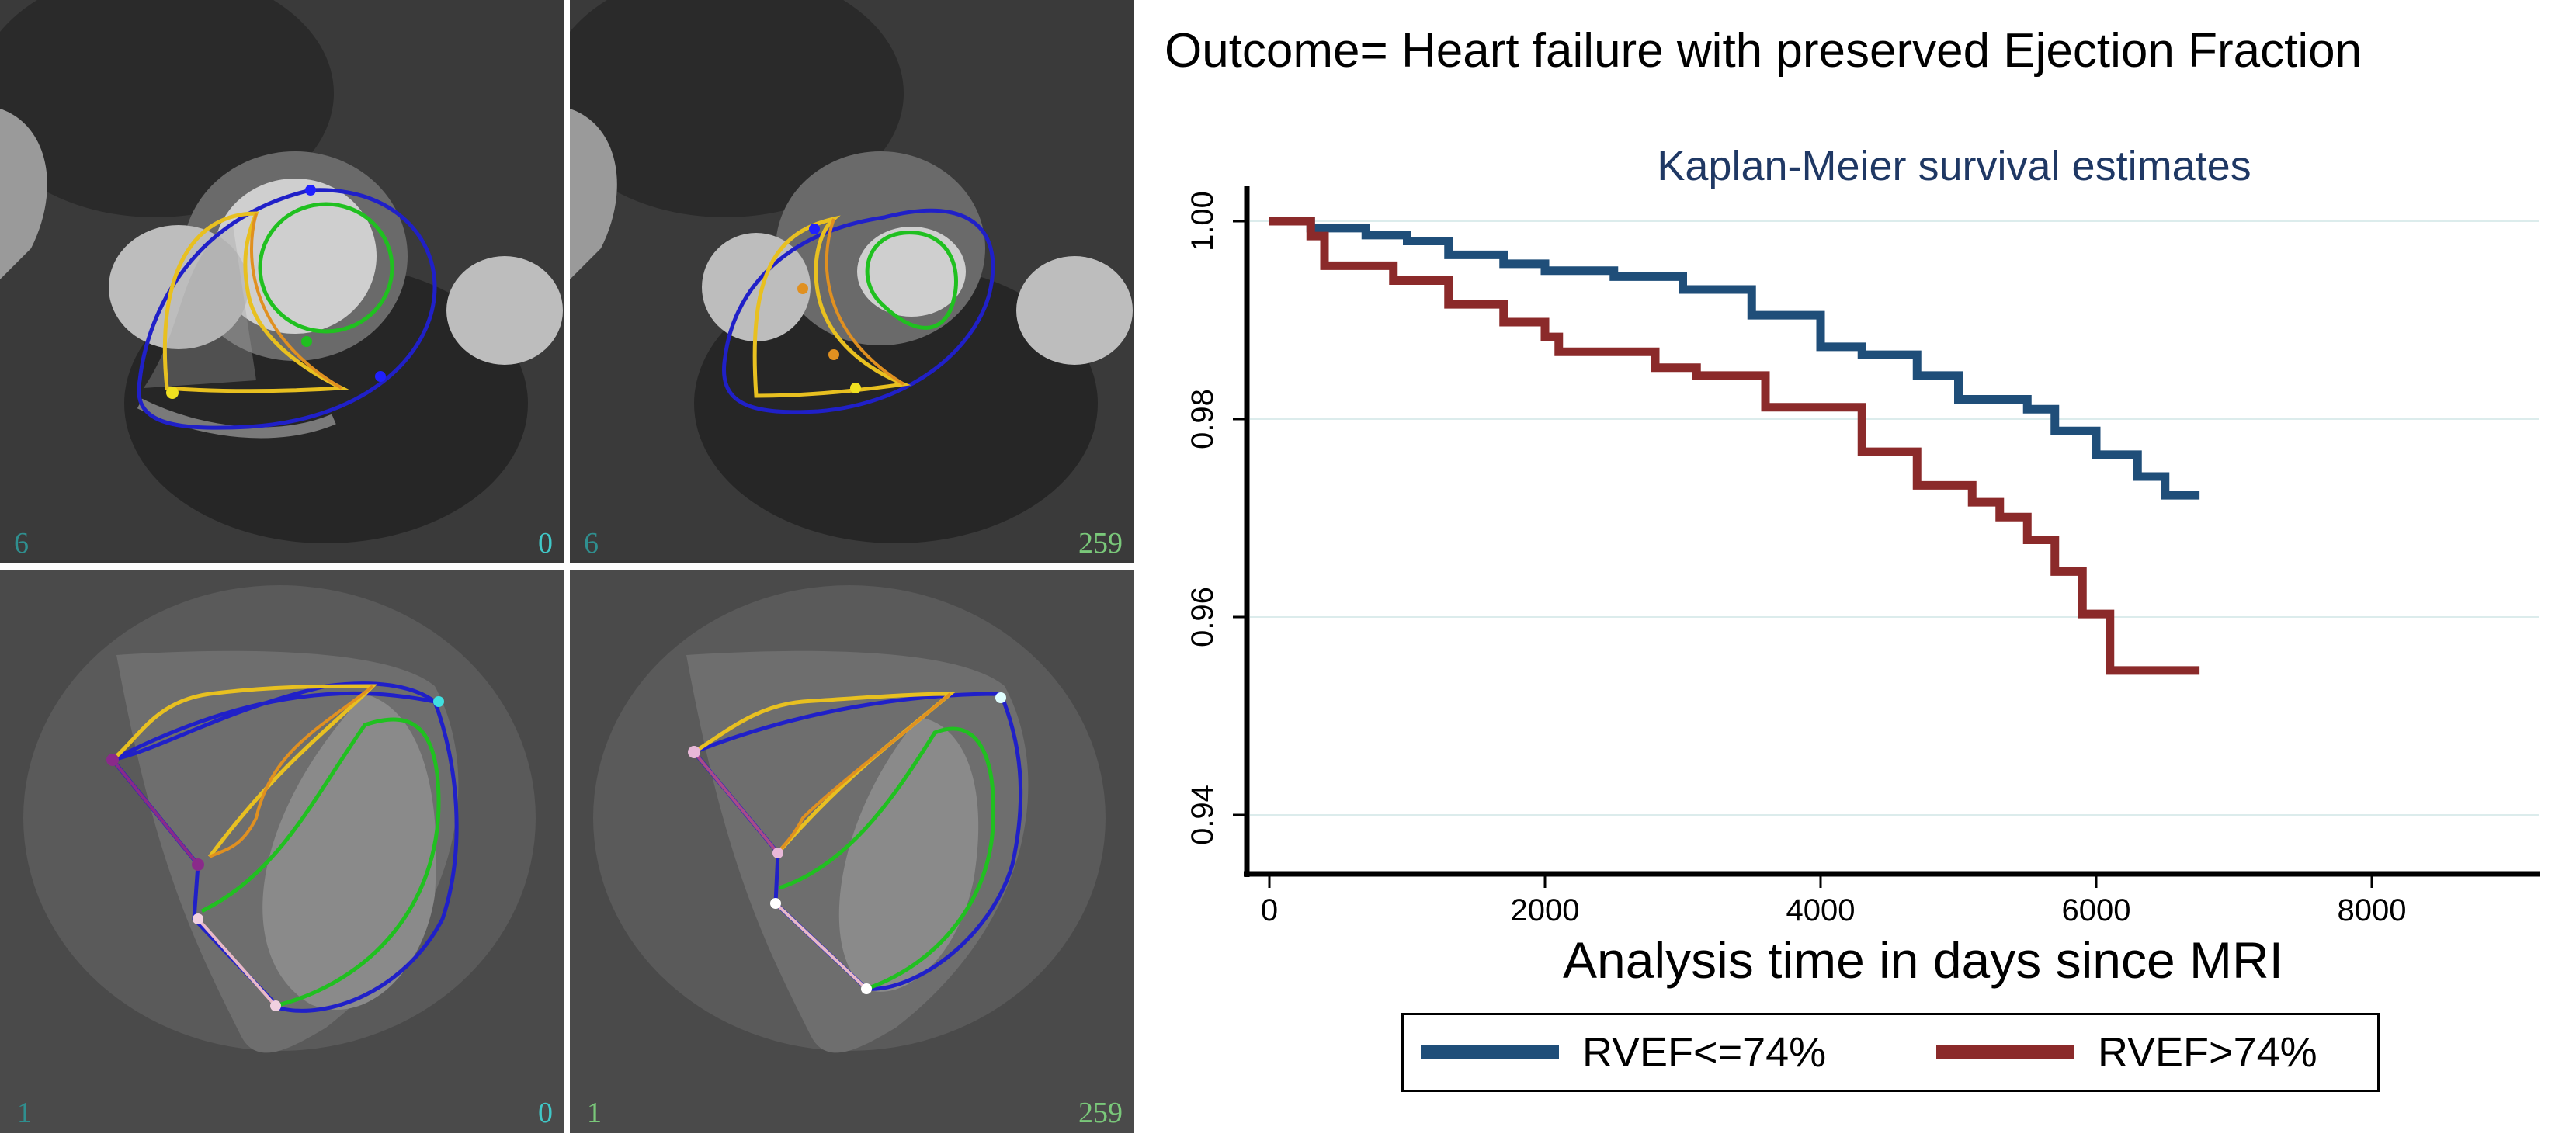 This screenshot has height=1144, width=2576. Describe the element at coordinates (1954, 166) in the screenshot. I see `chart-title: Kaplan-Meier survival estimates` at that location.